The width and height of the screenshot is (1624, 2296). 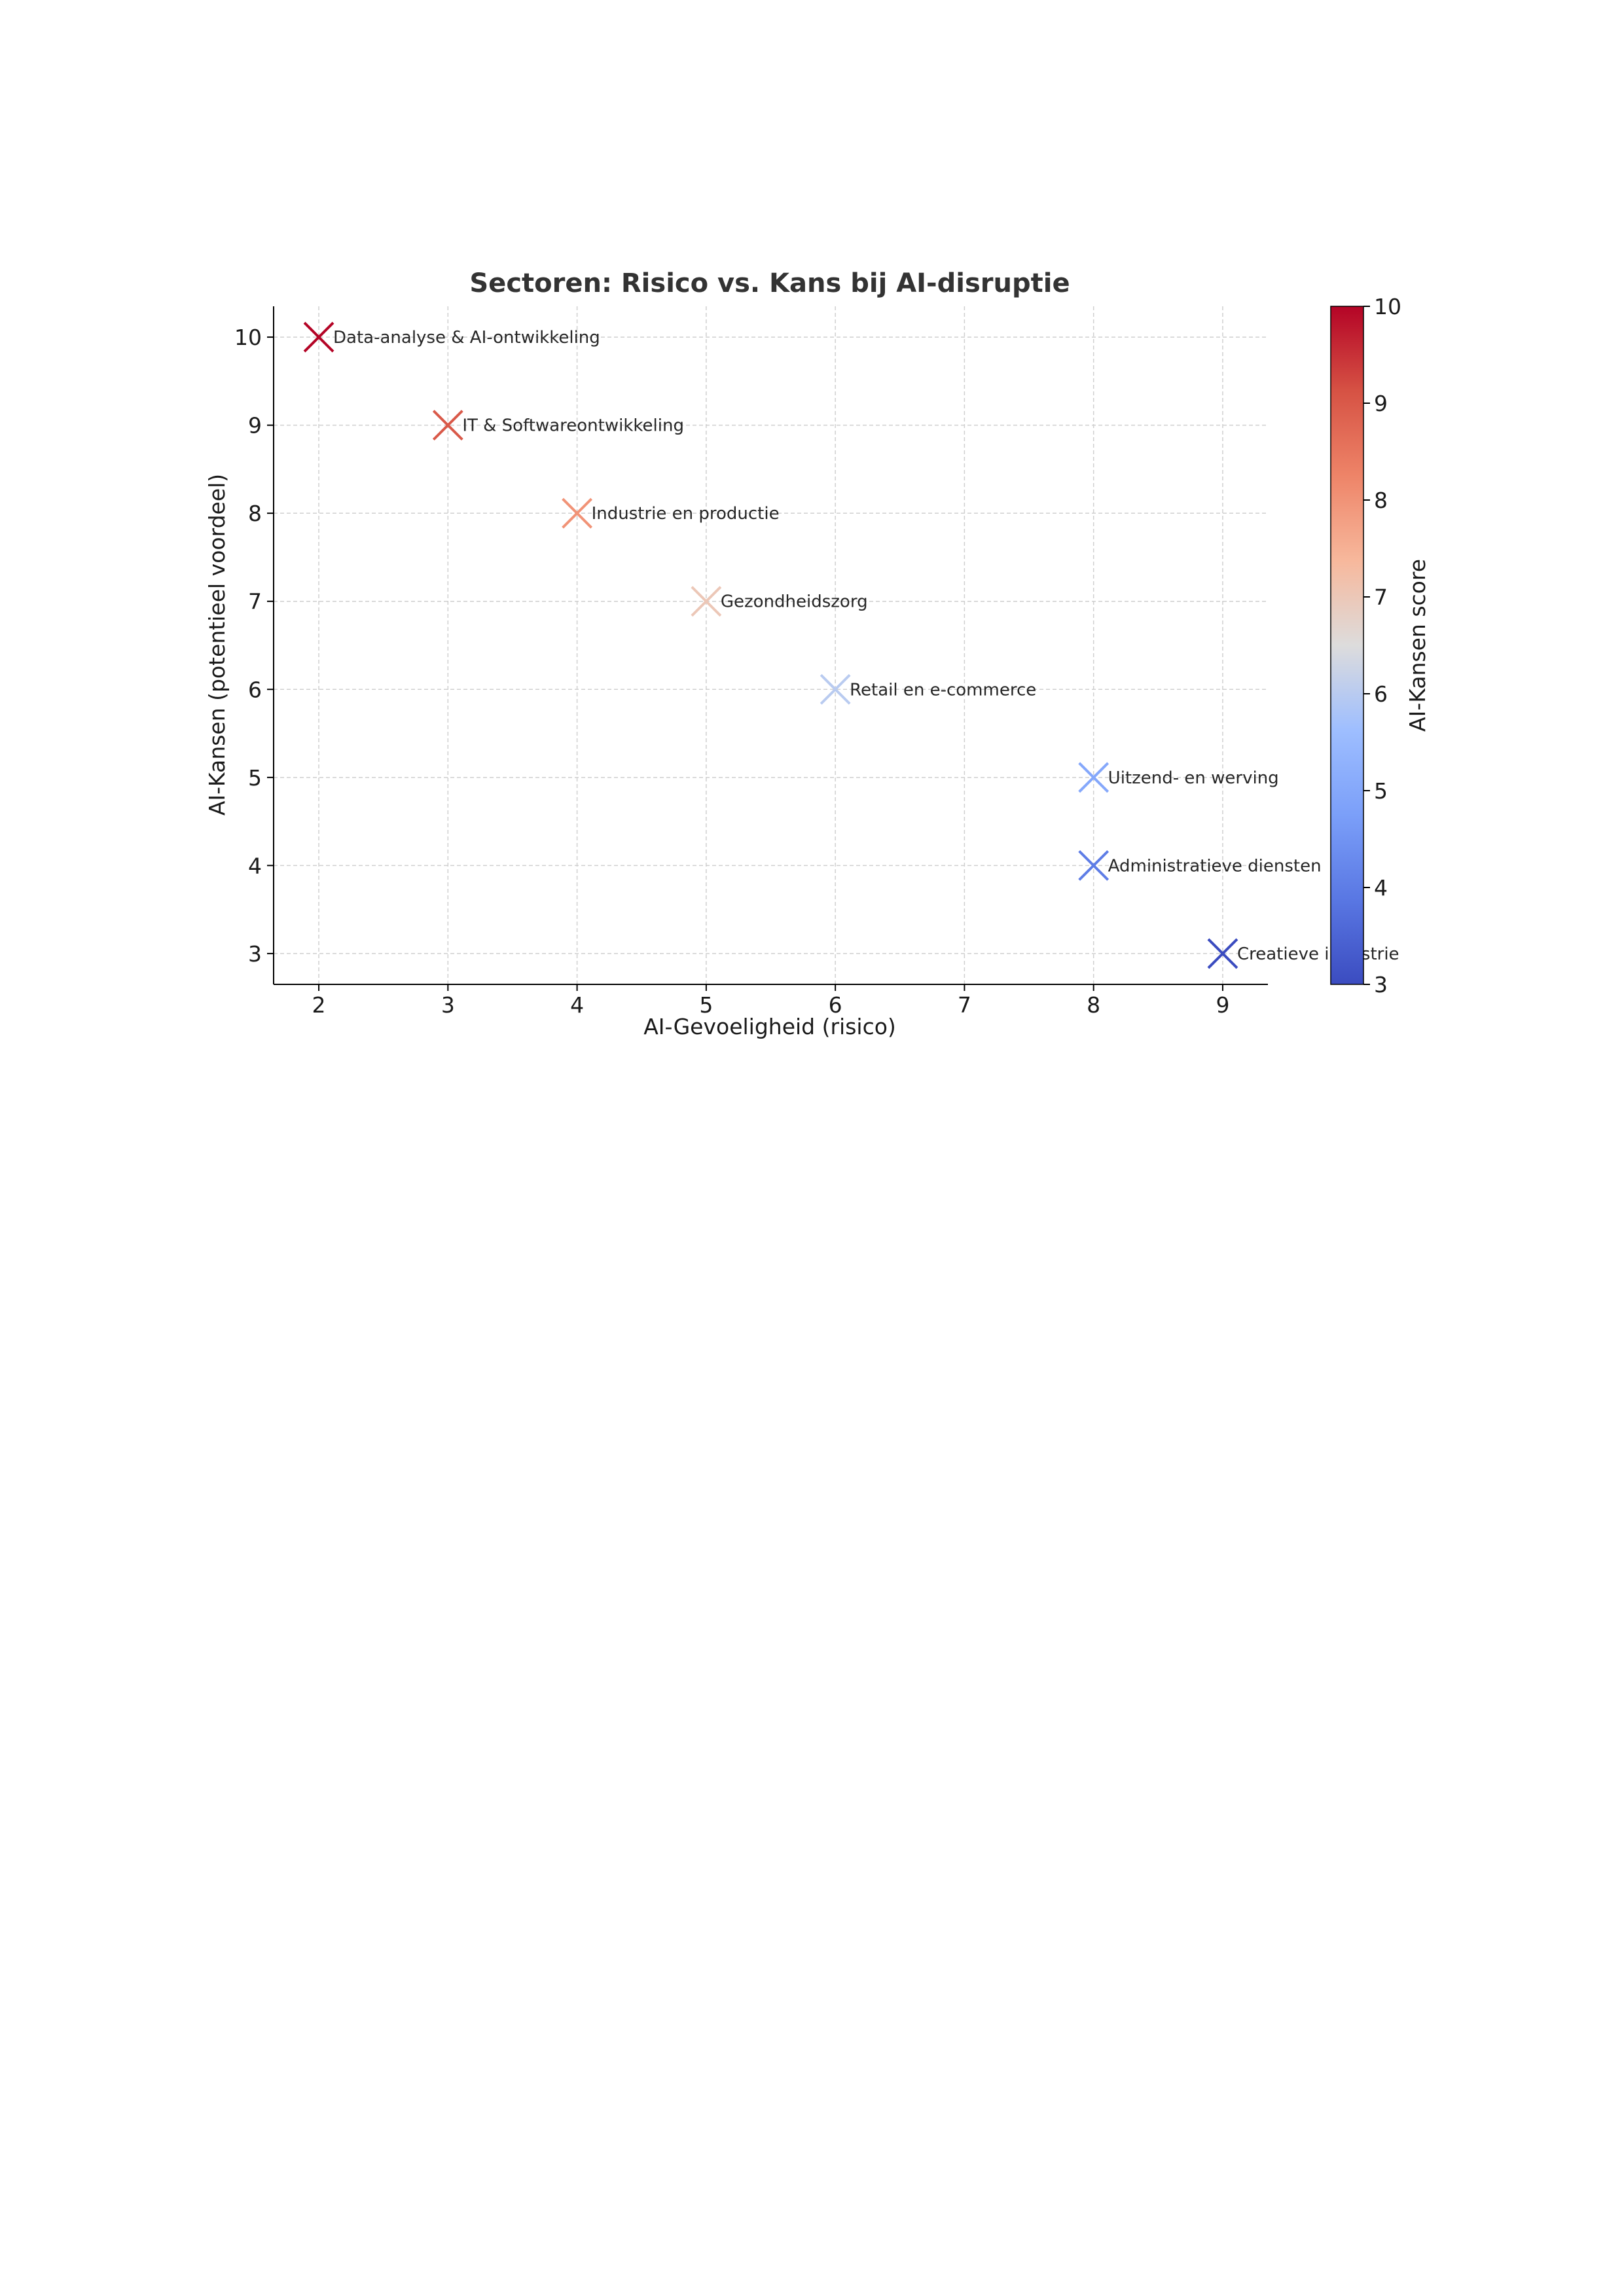 What do you see at coordinates (1381, 597) in the screenshot?
I see `colorbar-tick-label: 7` at bounding box center [1381, 597].